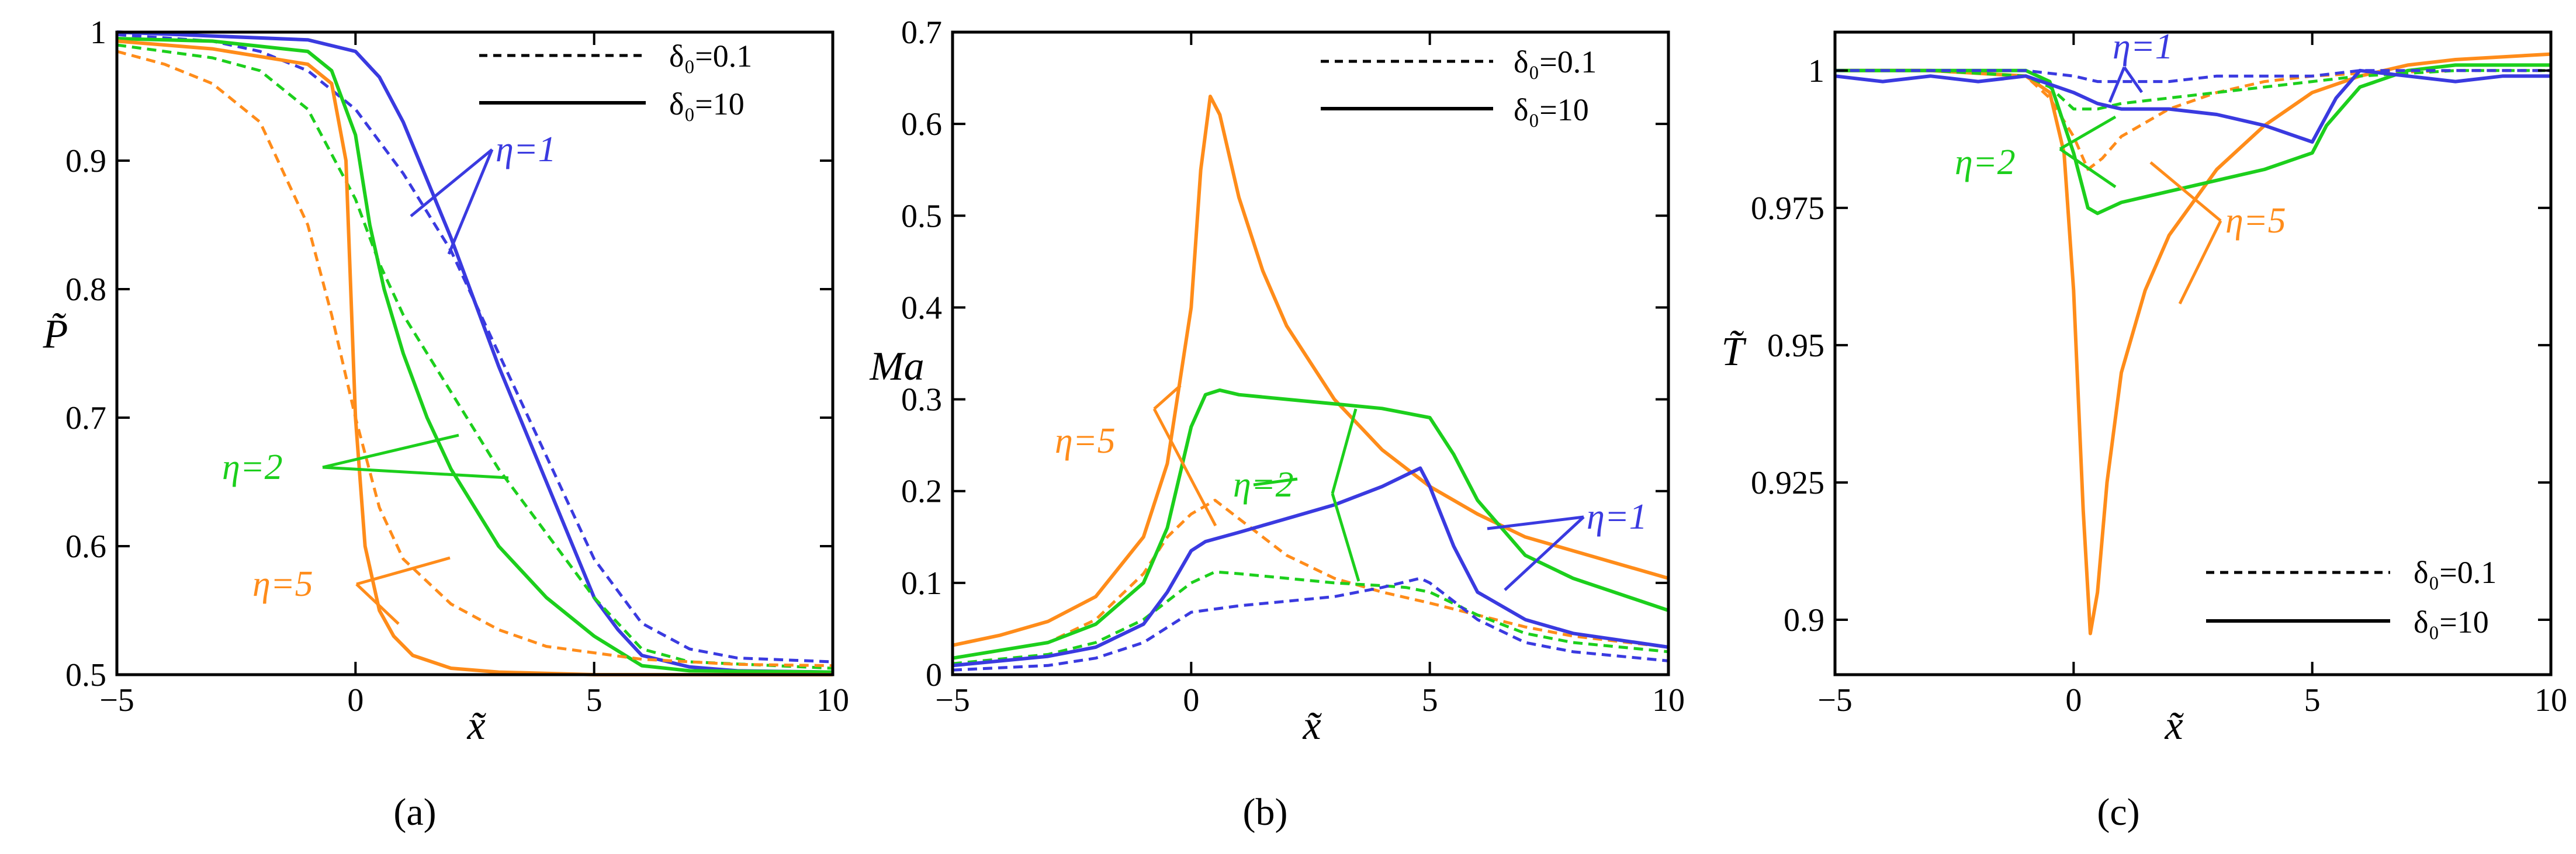 This screenshot has width=2576, height=854. What do you see at coordinates (1788, 208) in the screenshot?
I see `y-tick-label: 0.975` at bounding box center [1788, 208].